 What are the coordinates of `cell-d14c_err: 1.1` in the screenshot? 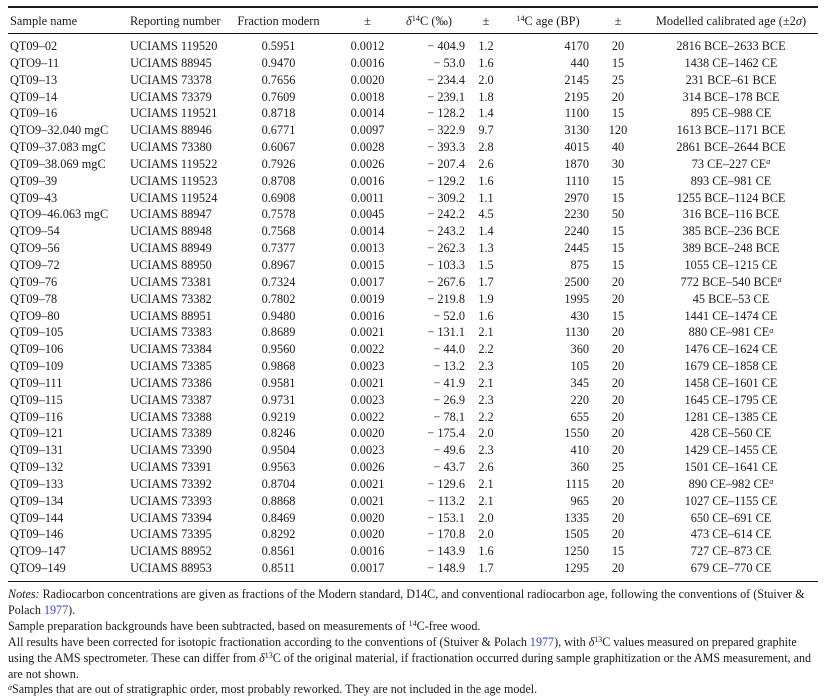 It's located at (486, 197).